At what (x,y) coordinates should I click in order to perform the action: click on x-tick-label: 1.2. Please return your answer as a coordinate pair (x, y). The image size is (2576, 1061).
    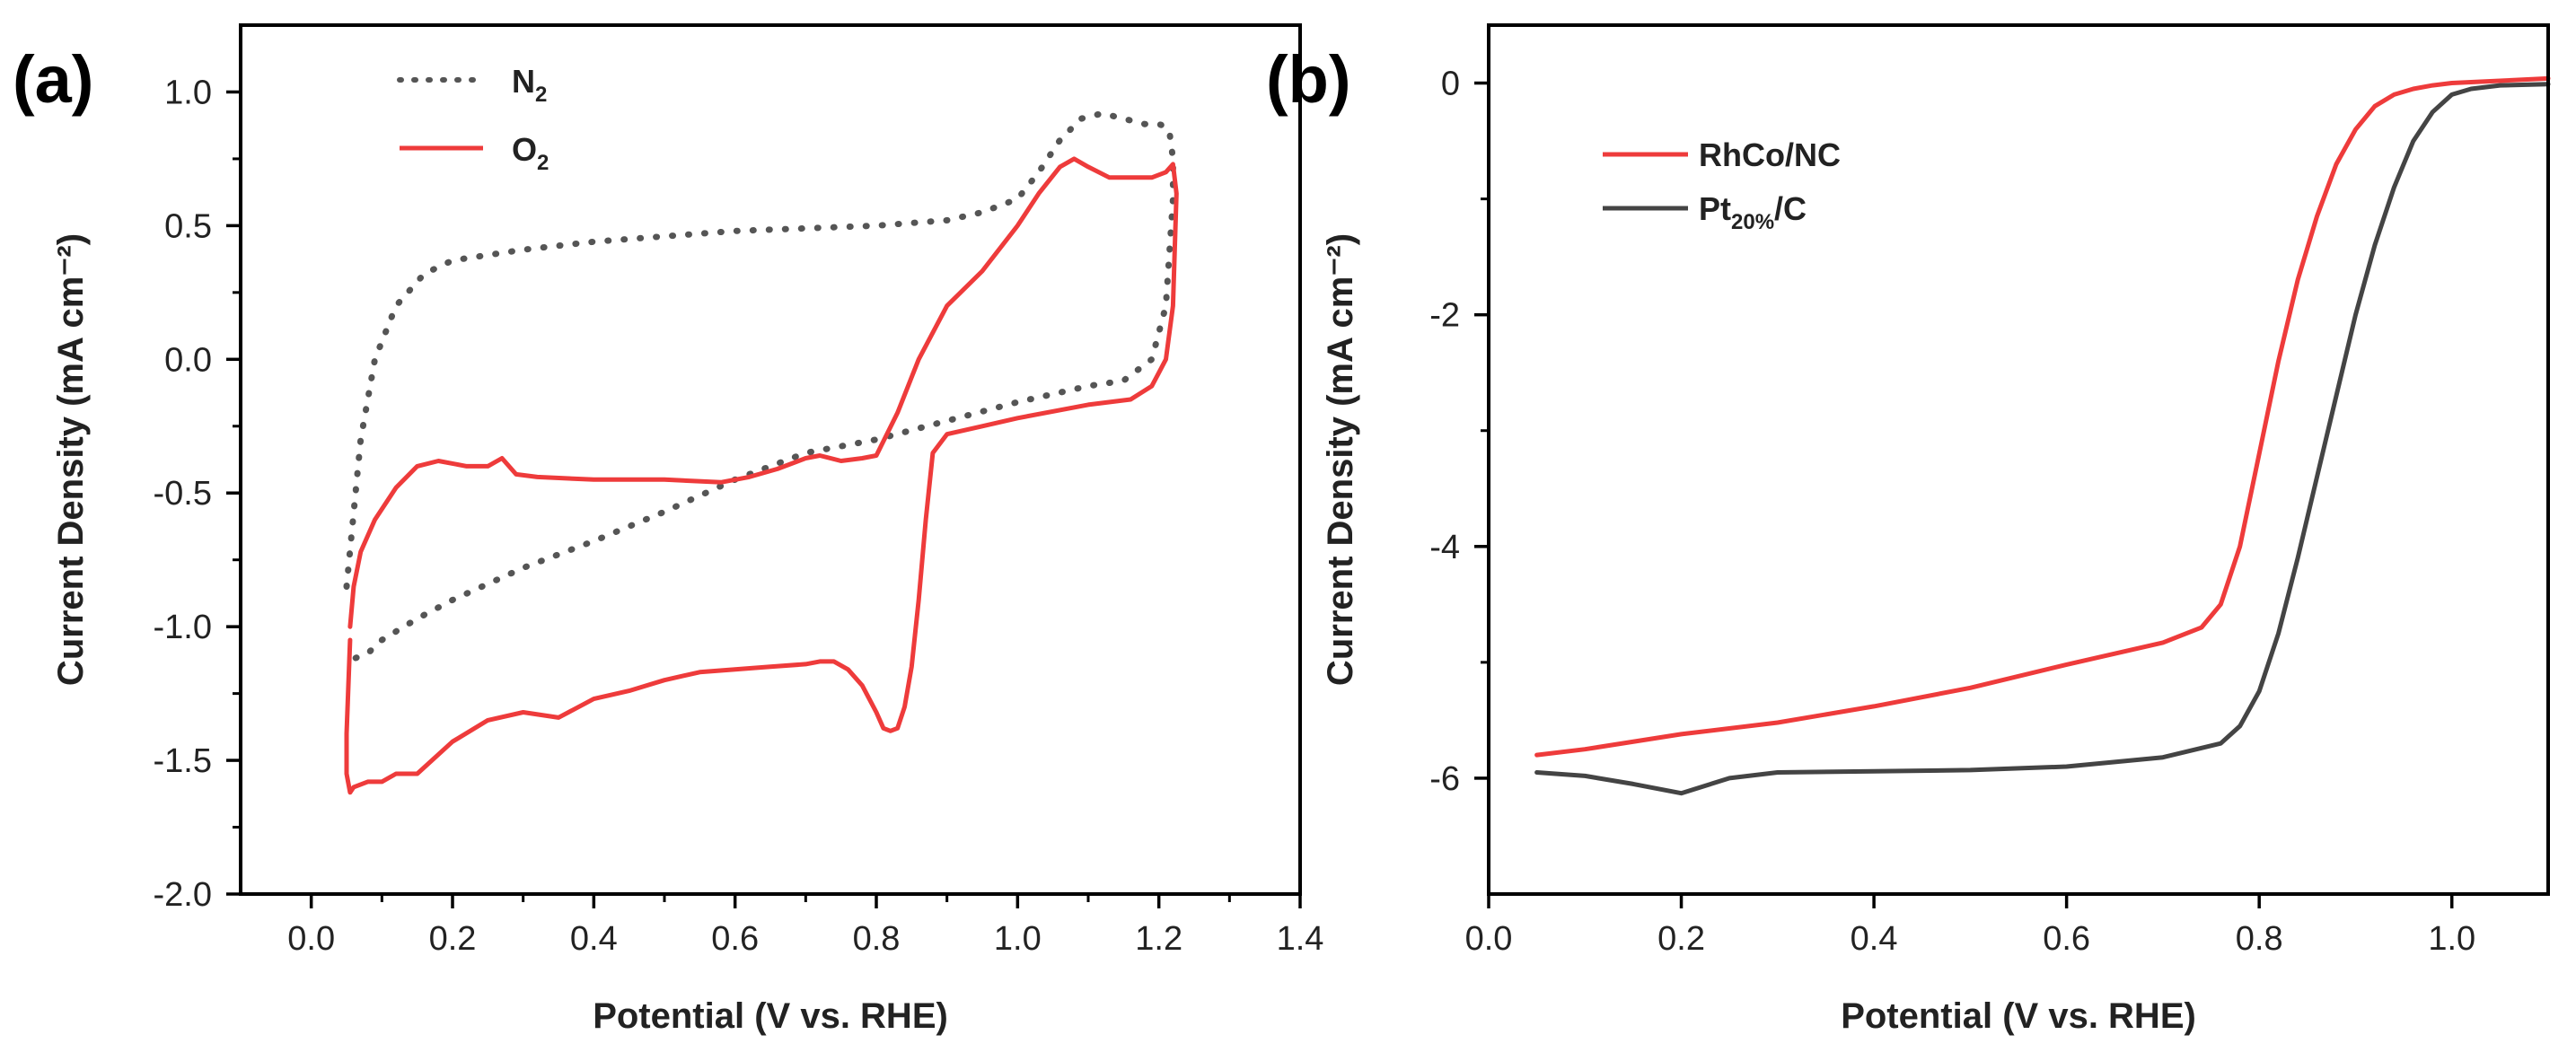
    Looking at the image, I should click on (1158, 939).